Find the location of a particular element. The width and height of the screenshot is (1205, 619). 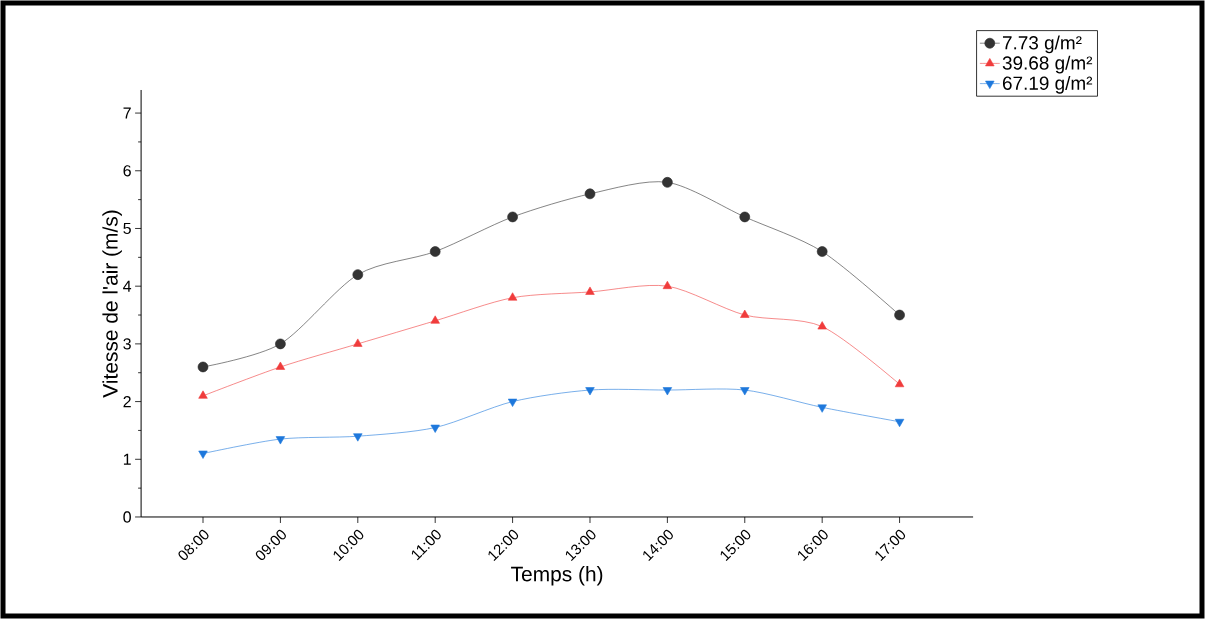

y-tick-label: 3 is located at coordinates (127, 344).